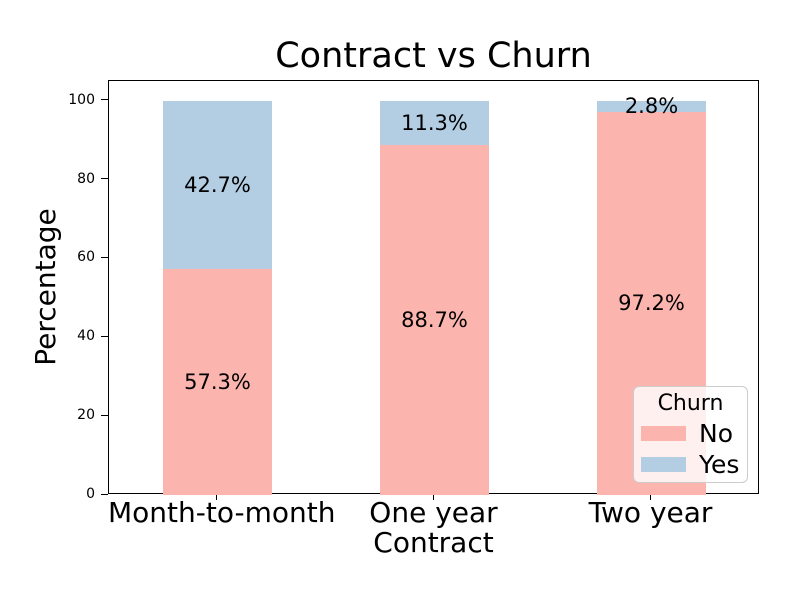 Image resolution: width=800 pixels, height=600 pixels. I want to click on y-tick-label: 100, so click(81, 99).